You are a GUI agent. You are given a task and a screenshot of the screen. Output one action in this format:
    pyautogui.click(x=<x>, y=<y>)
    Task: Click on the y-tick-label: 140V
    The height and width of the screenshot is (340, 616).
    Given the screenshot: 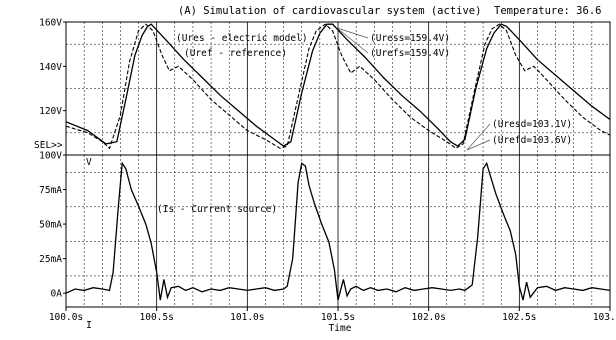 What is the action you would take?
    pyautogui.click(x=50, y=67)
    